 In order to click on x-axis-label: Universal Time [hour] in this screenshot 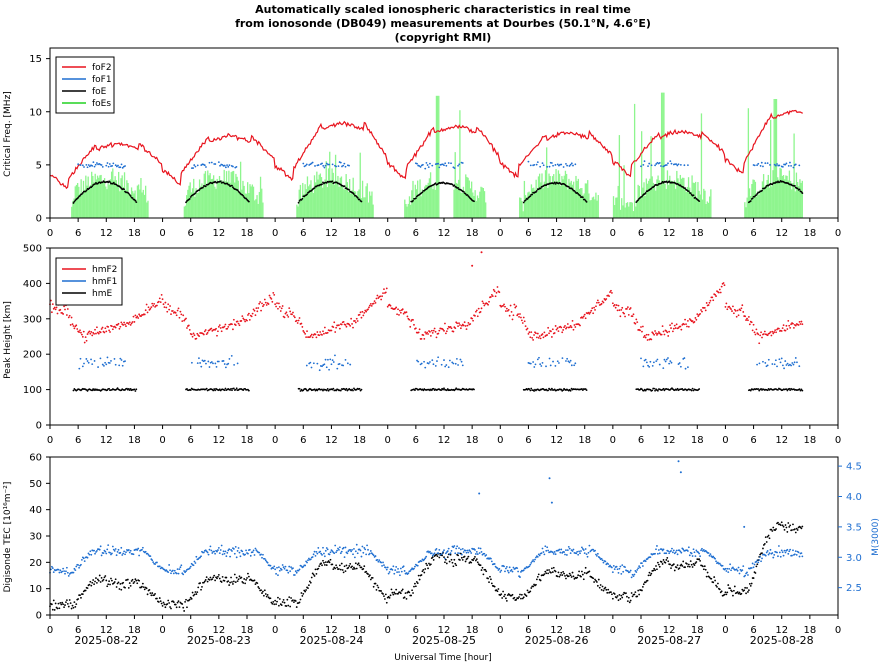, I will do `click(442, 658)`.